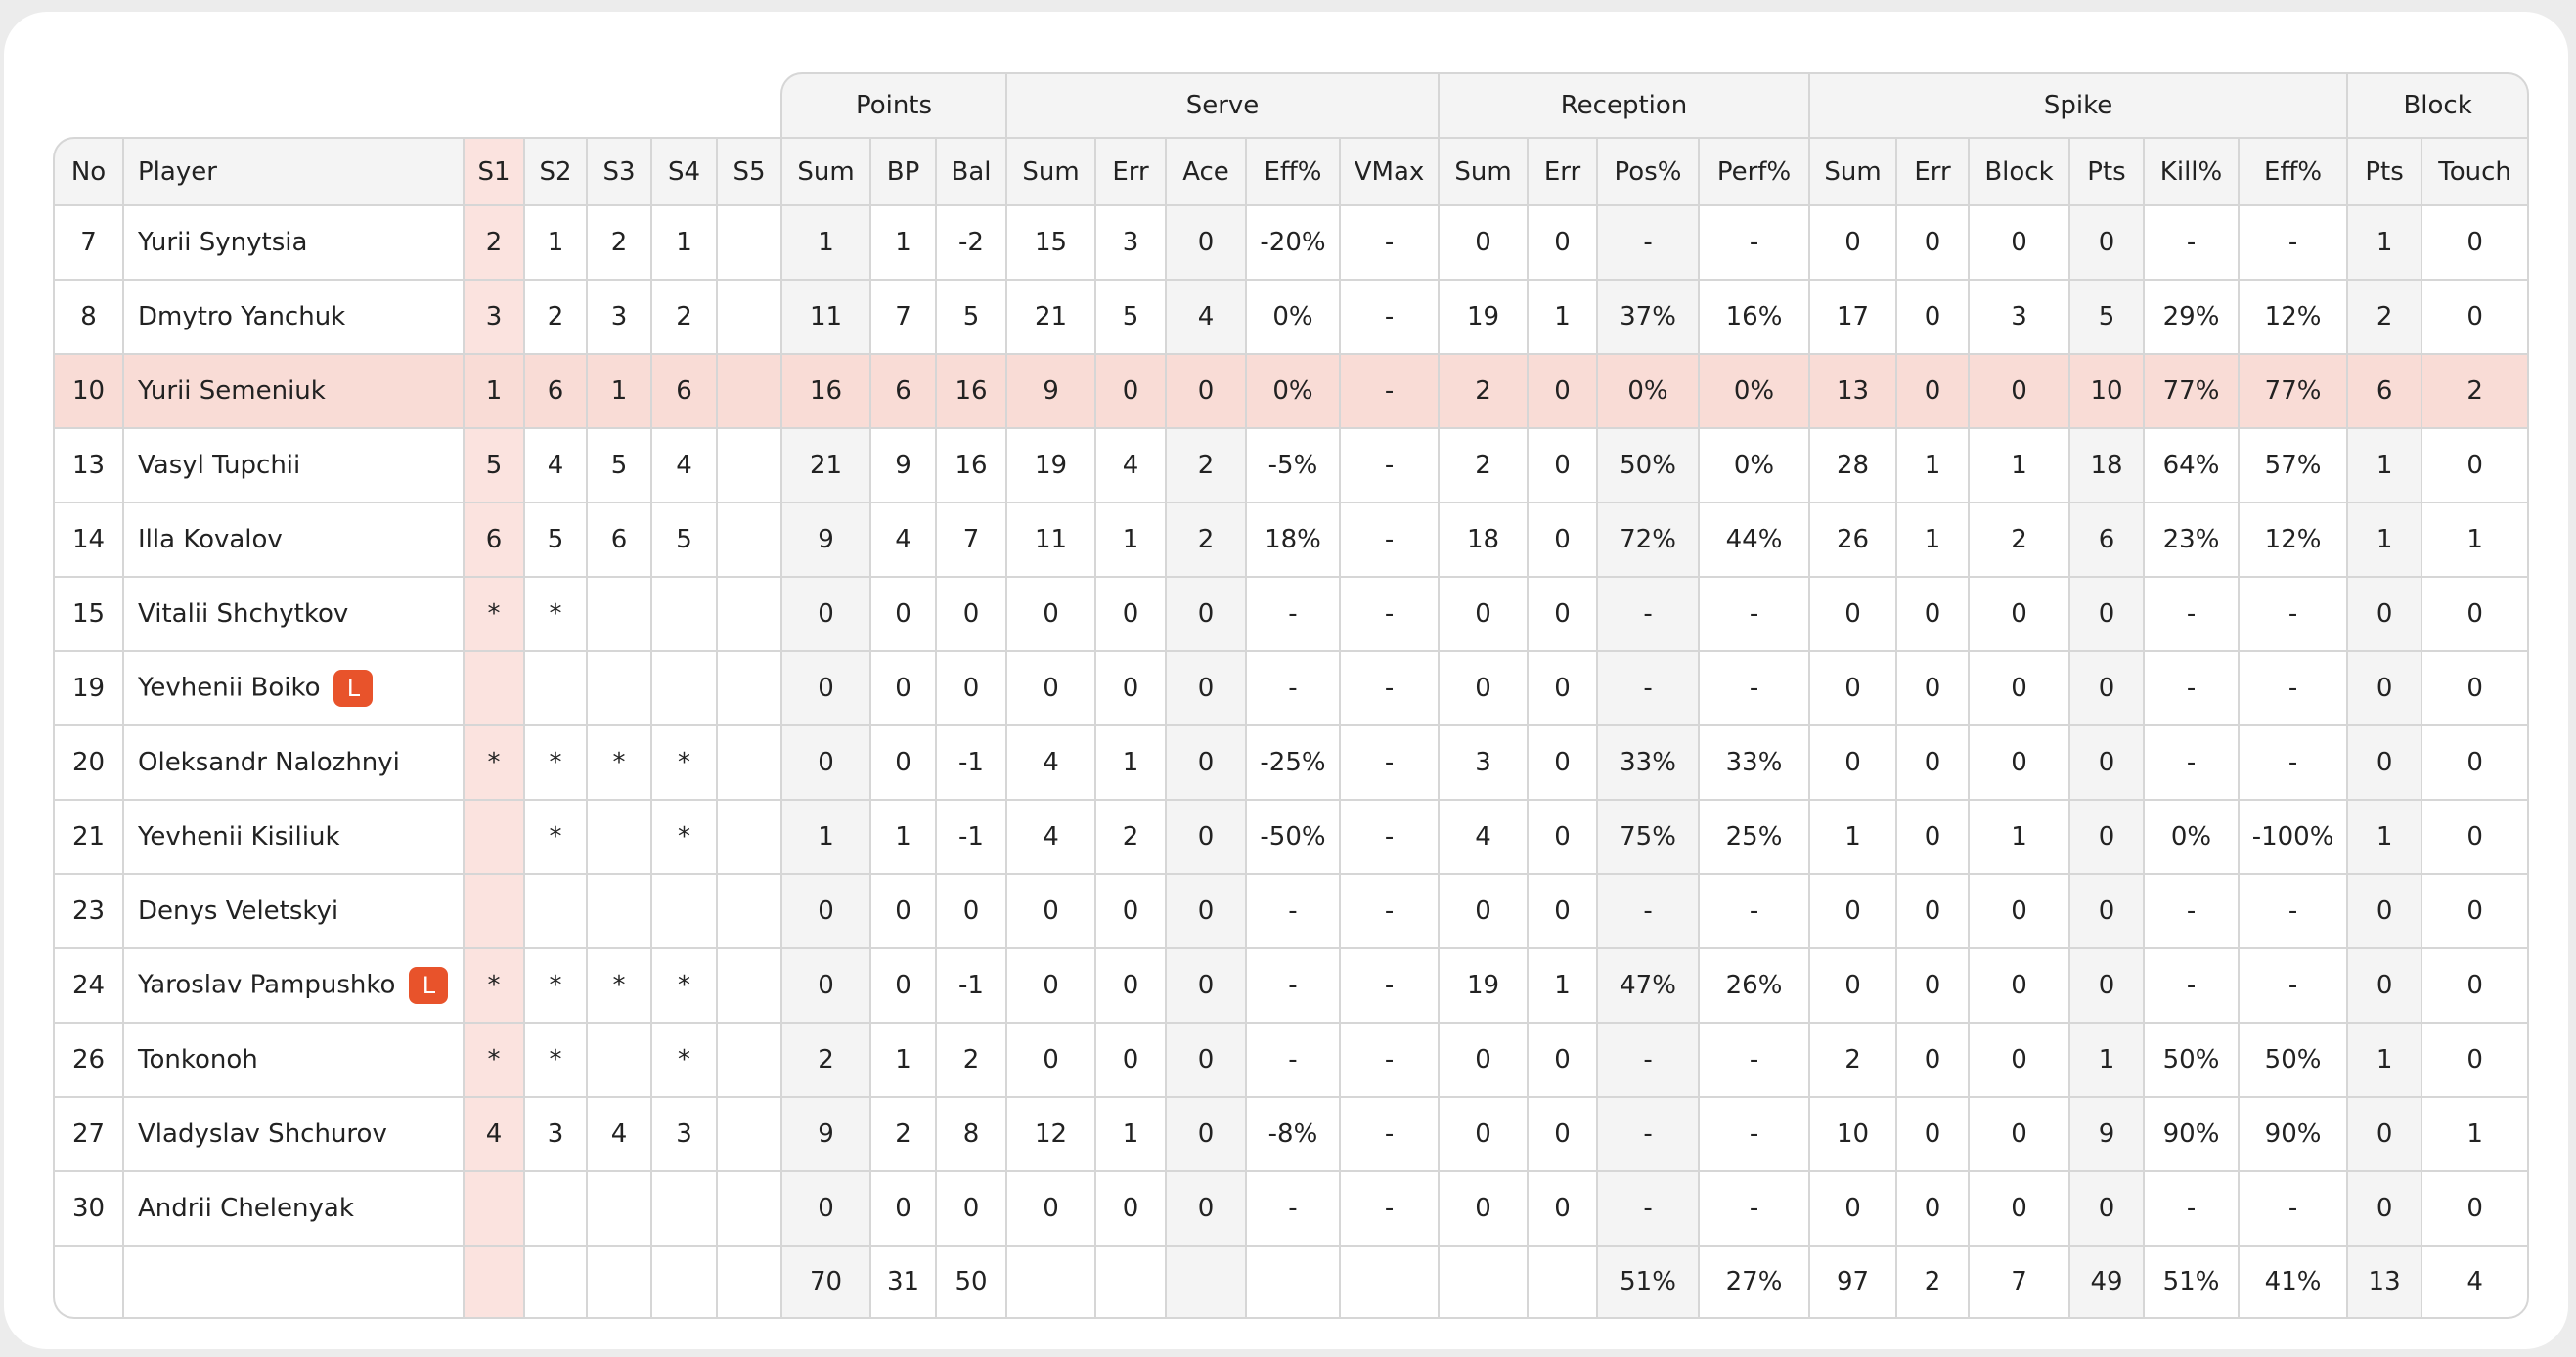  I want to click on column-header: Ace, so click(1205, 170).